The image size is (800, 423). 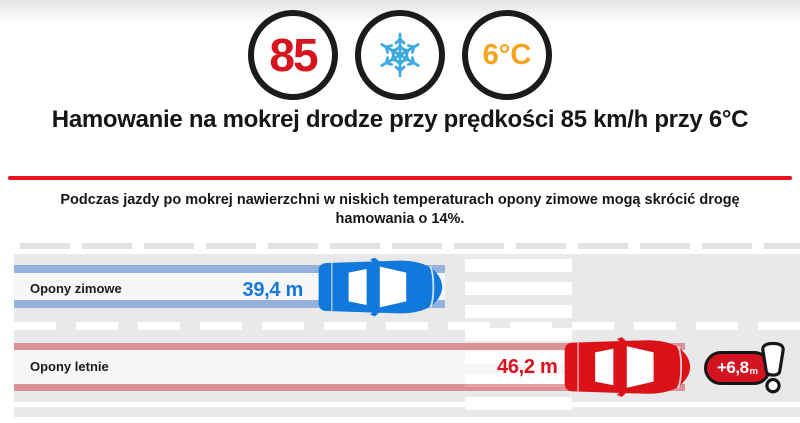 I want to click on winter-car-icon, so click(x=380, y=287).